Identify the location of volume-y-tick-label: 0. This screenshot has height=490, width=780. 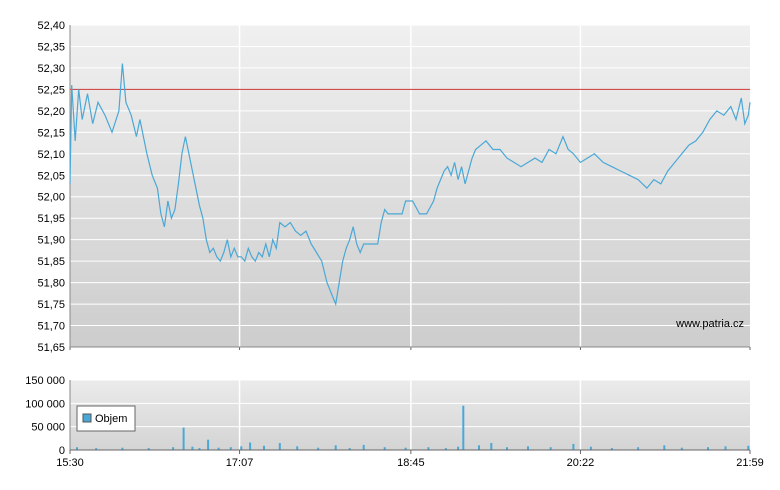
(62, 451).